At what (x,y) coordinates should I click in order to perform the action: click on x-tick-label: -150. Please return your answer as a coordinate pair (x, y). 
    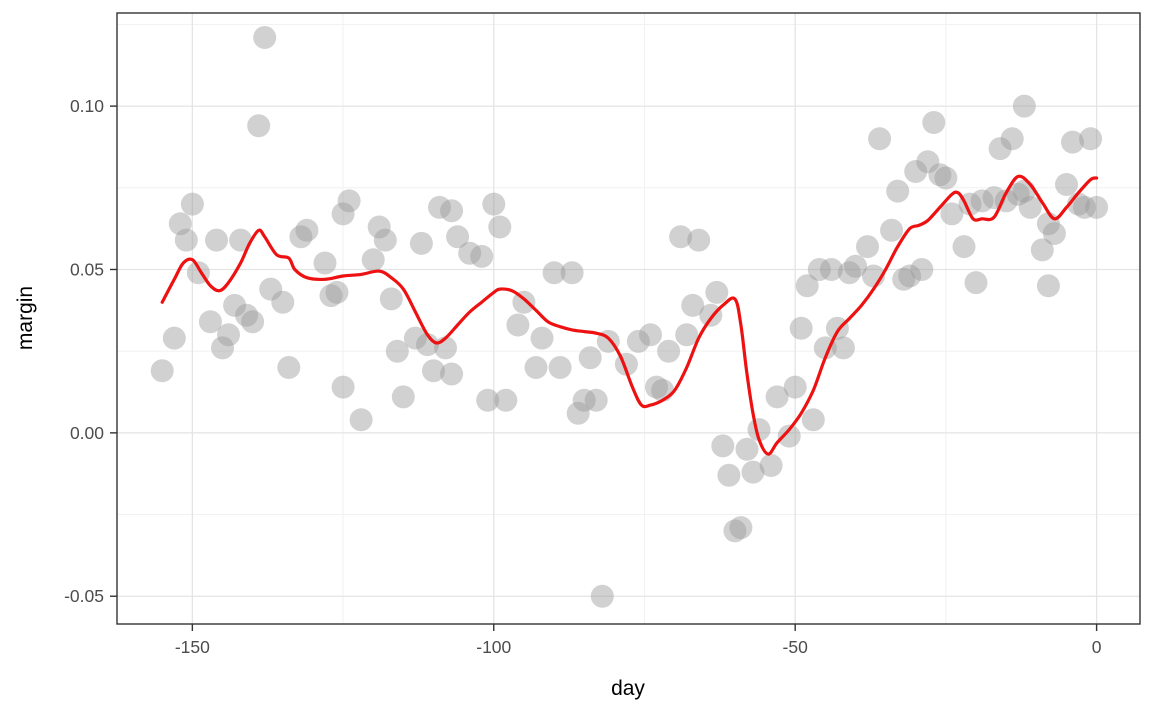
    Looking at the image, I should click on (192, 647).